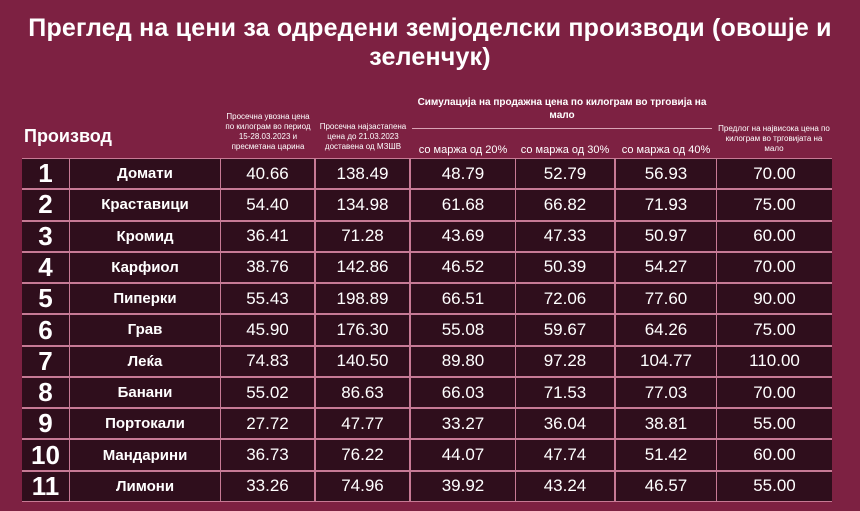 Image resolution: width=860 pixels, height=511 pixels. What do you see at coordinates (45, 173) in the screenshot?
I see `row-number: 1` at bounding box center [45, 173].